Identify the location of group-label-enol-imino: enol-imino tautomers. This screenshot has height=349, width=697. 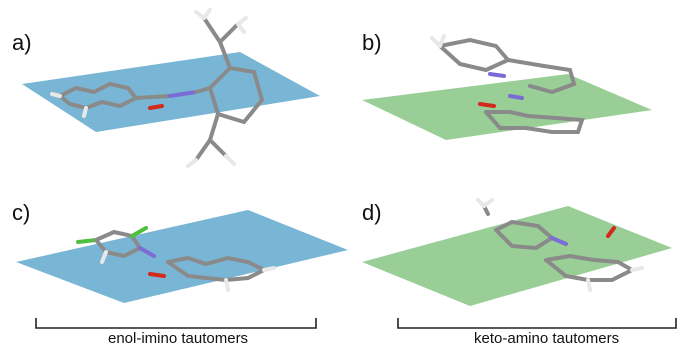
(178, 338).